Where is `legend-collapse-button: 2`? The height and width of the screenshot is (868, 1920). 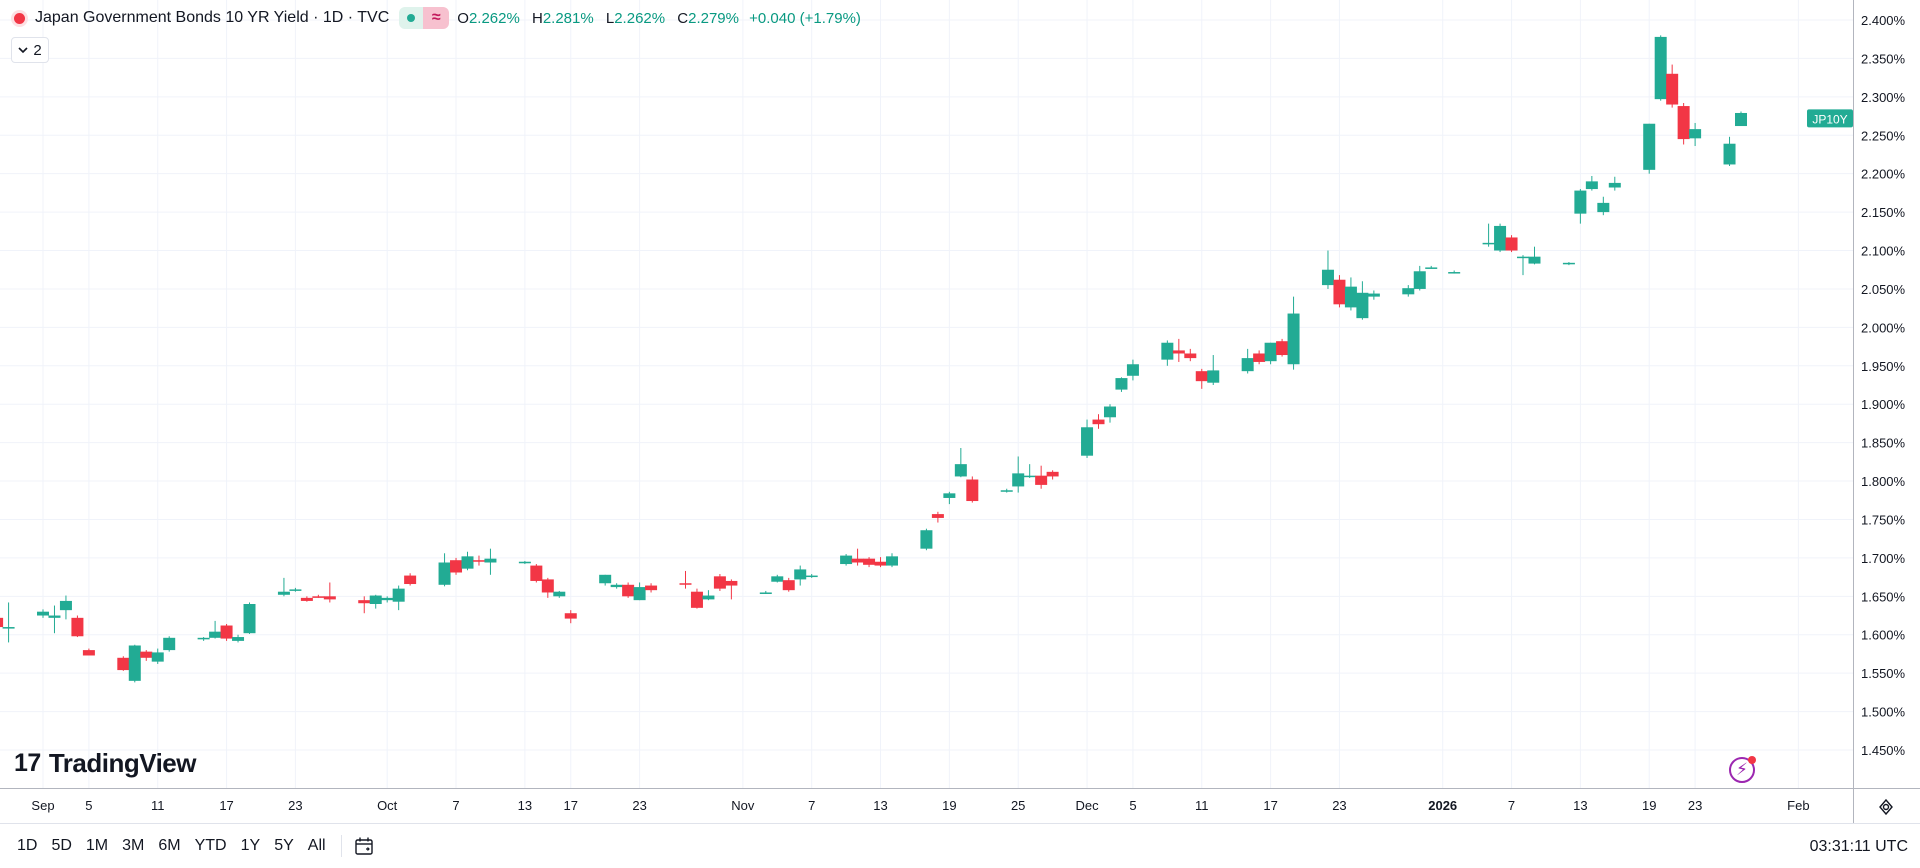 legend-collapse-button: 2 is located at coordinates (30, 50).